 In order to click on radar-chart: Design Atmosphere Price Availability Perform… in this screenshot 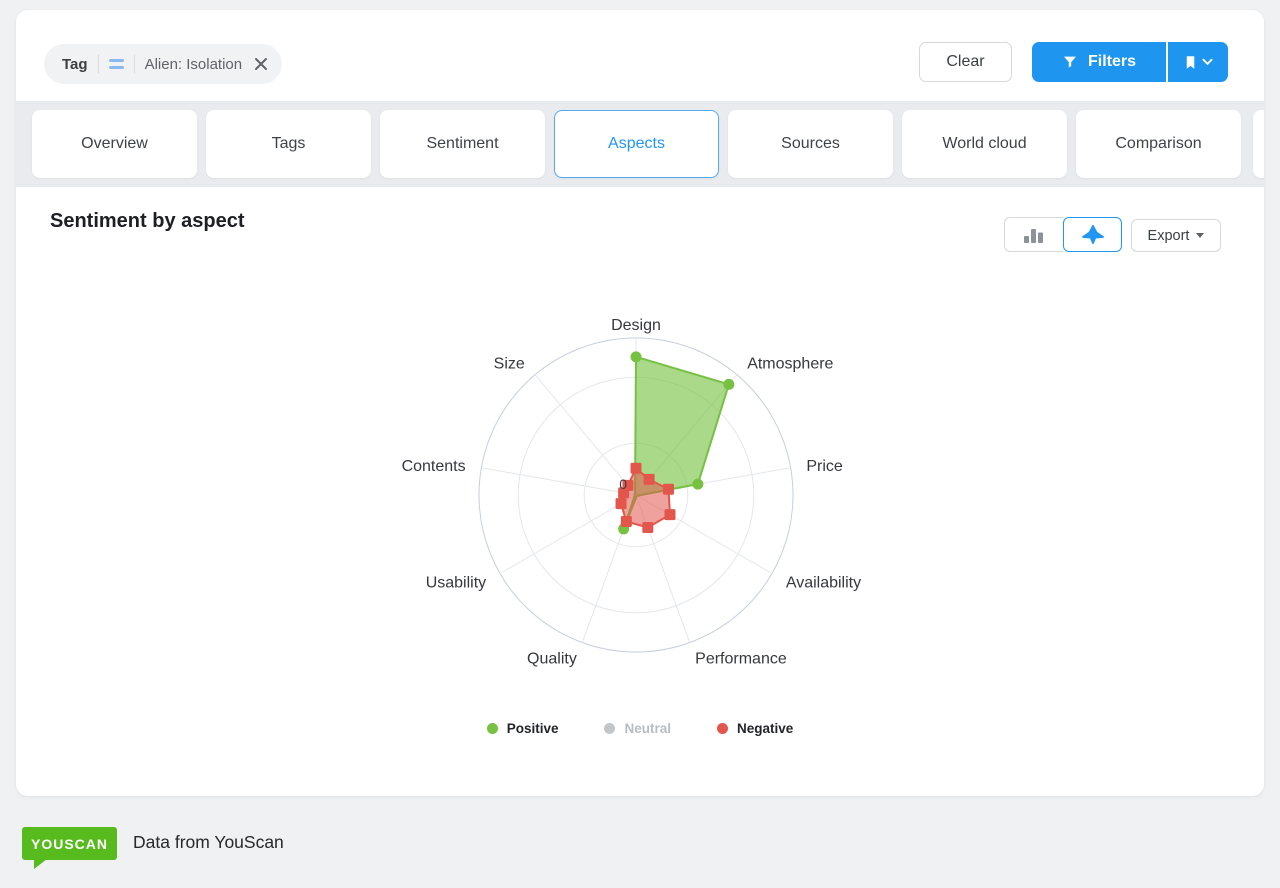, I will do `click(632, 492)`.